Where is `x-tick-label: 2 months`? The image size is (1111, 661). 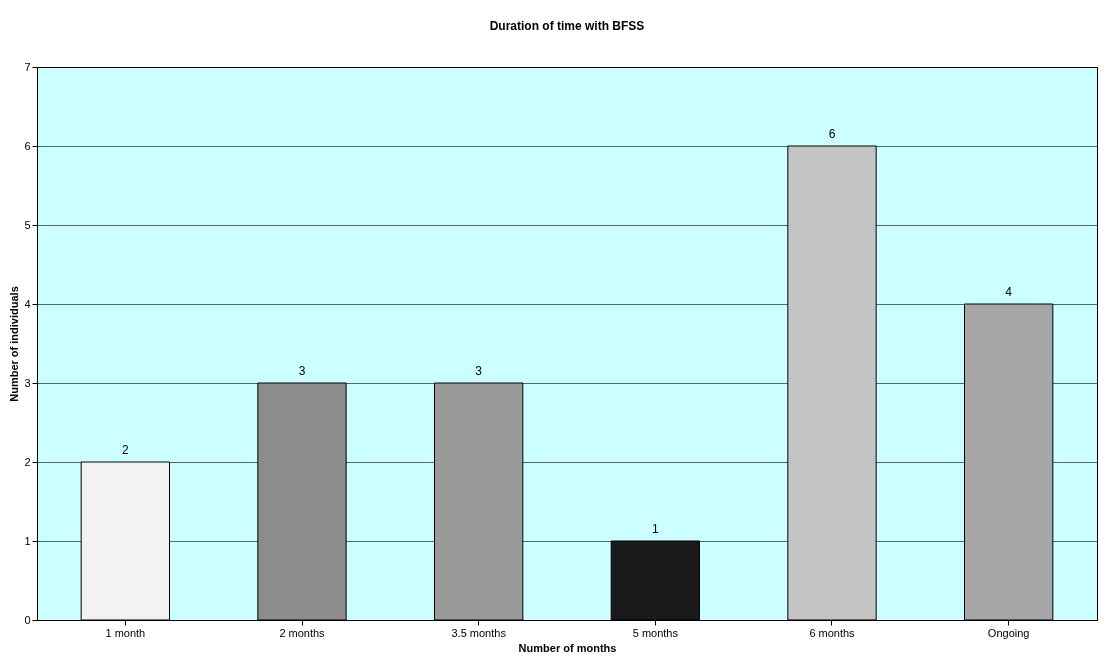
x-tick-label: 2 months is located at coordinates (302, 632).